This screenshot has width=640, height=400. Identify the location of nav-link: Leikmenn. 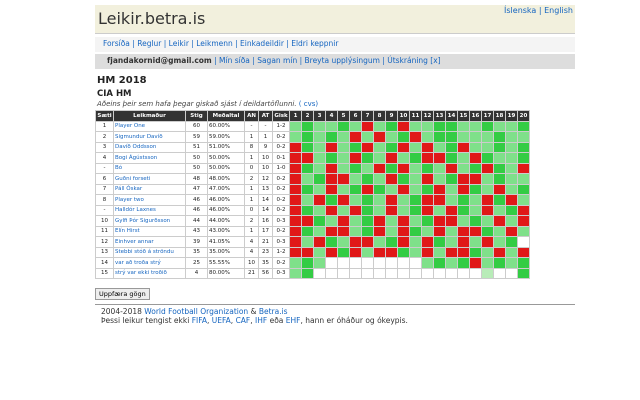
(214, 43).